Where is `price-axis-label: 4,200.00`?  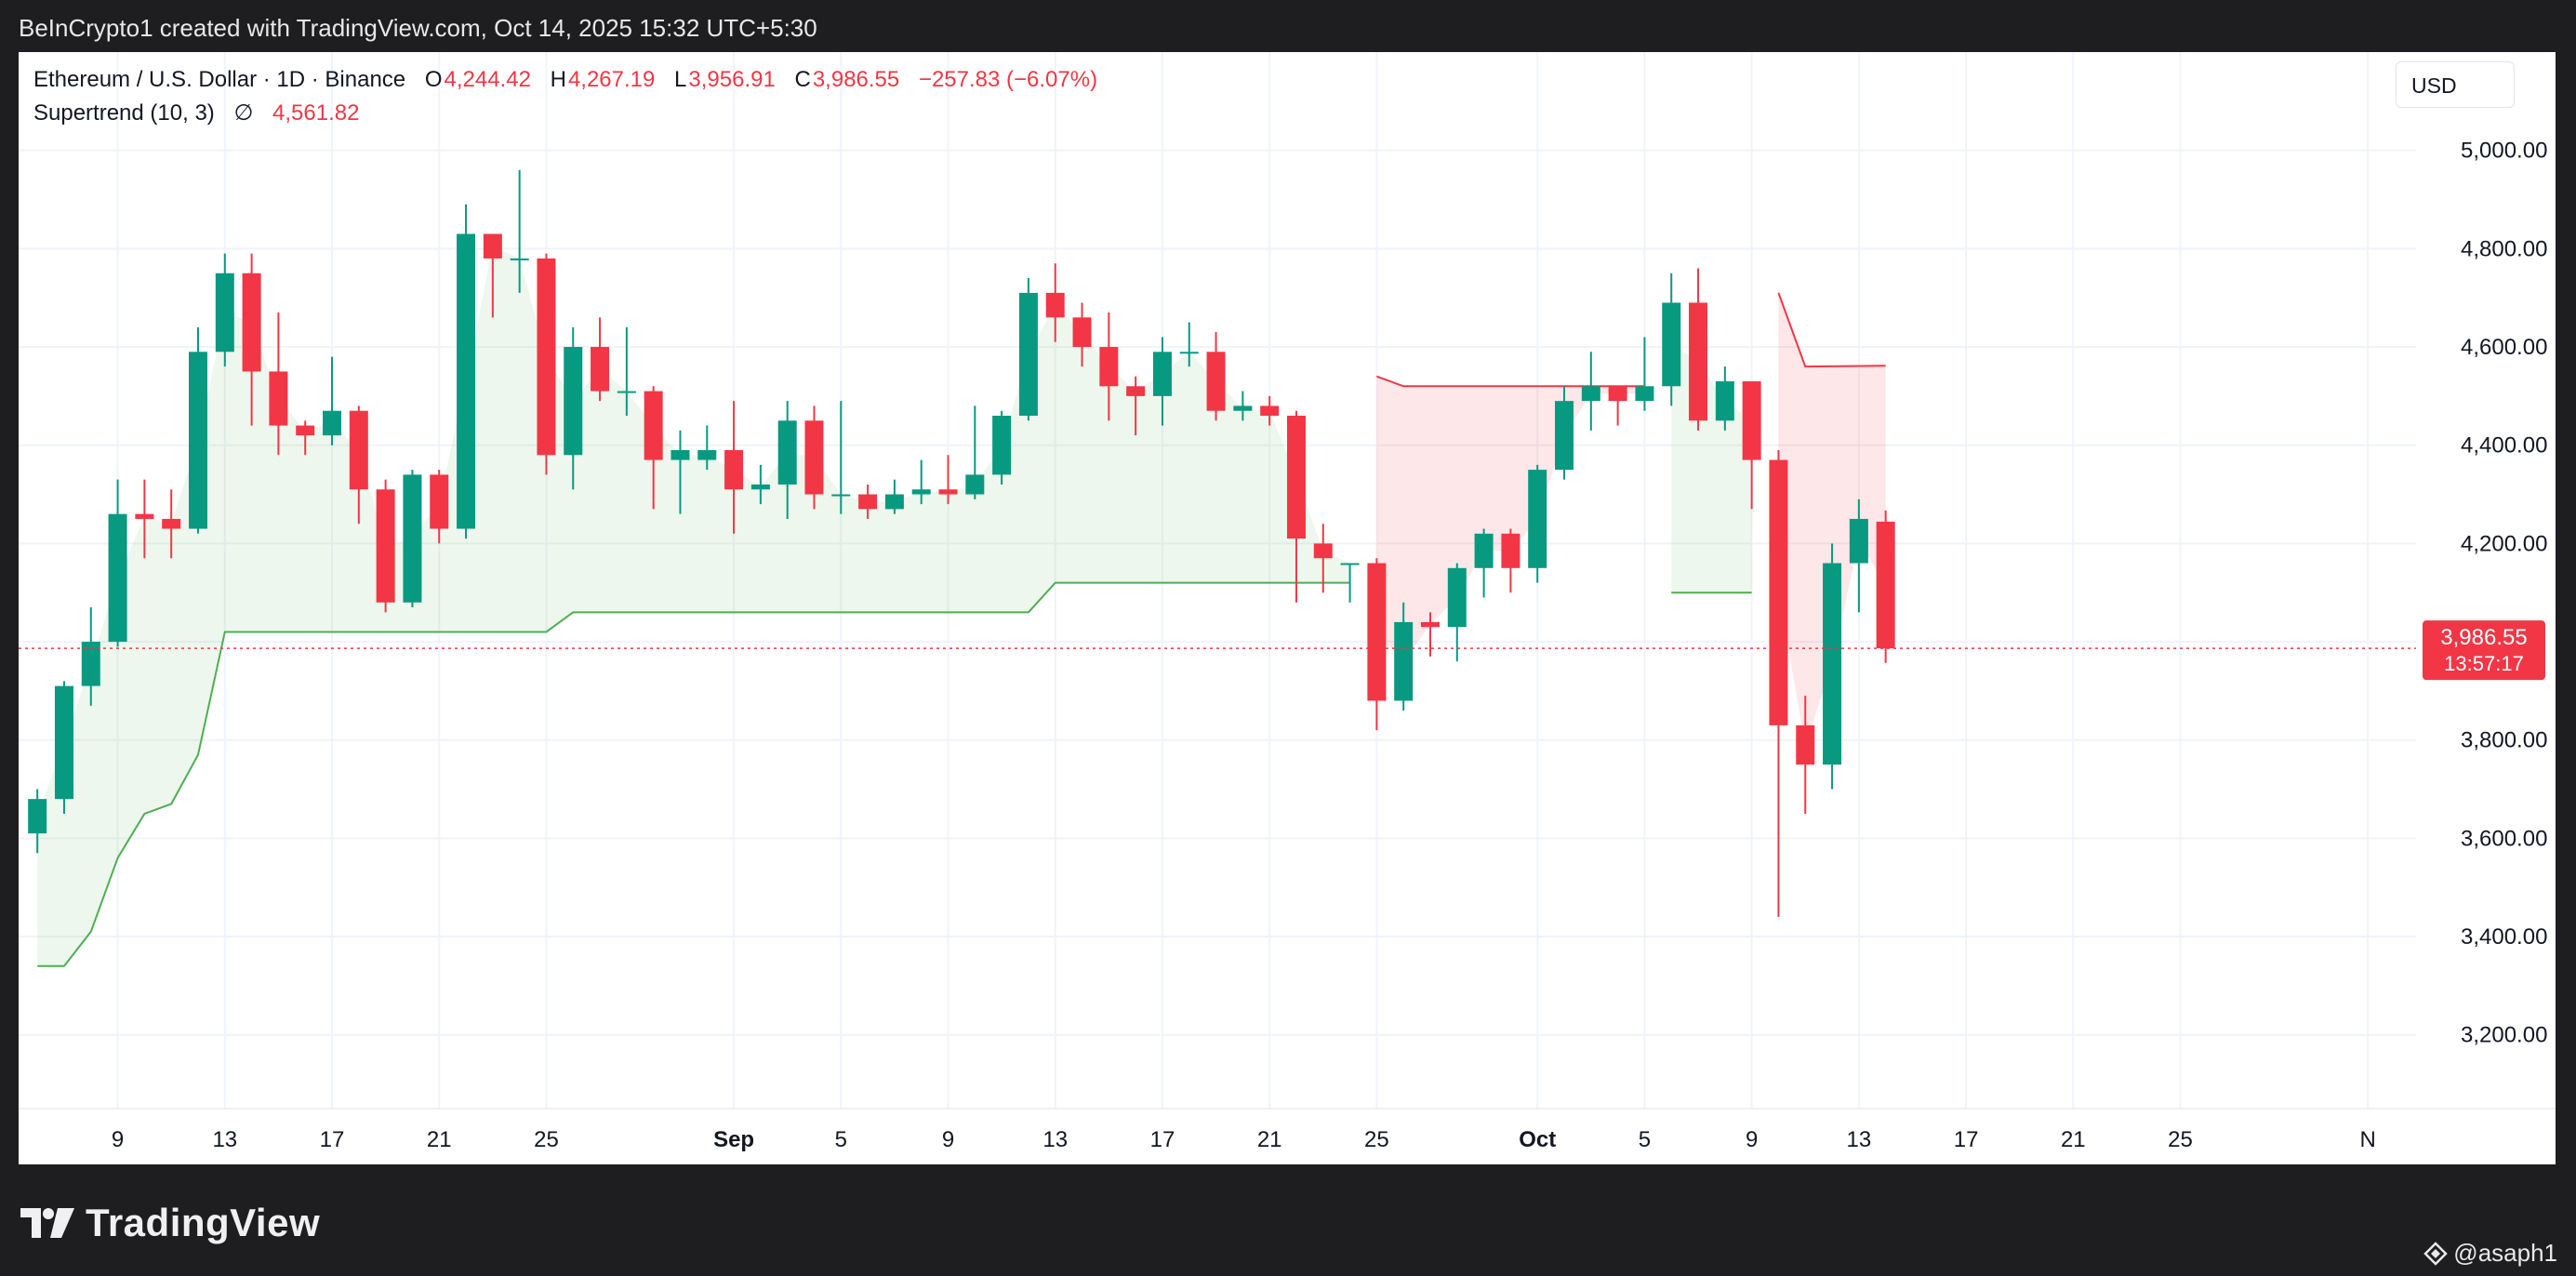
price-axis-label: 4,200.00 is located at coordinates (2504, 543).